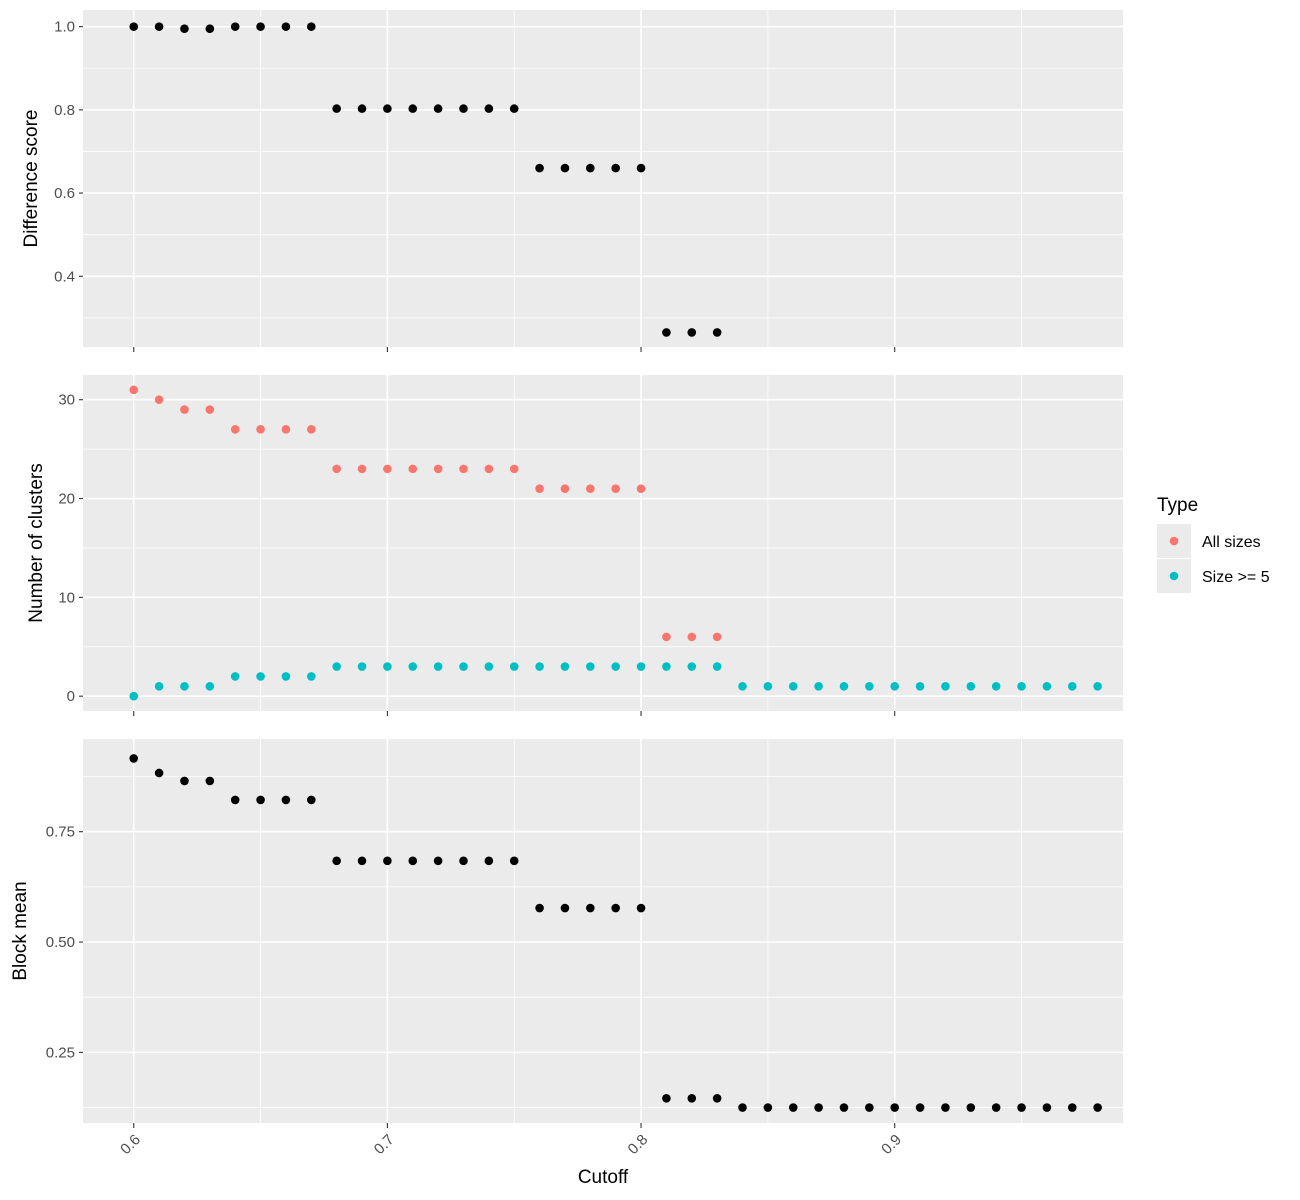  Describe the element at coordinates (60, 942) in the screenshot. I see `y-tick-label: 0.50` at that location.